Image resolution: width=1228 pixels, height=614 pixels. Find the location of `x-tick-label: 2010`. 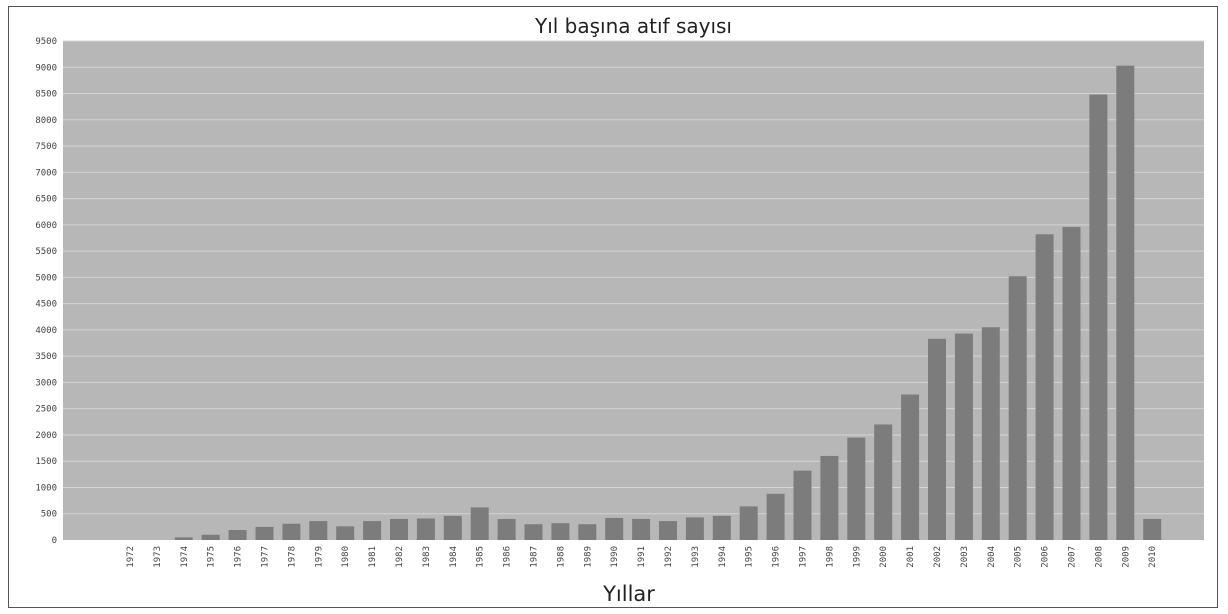

x-tick-label: 2010 is located at coordinates (1153, 557).